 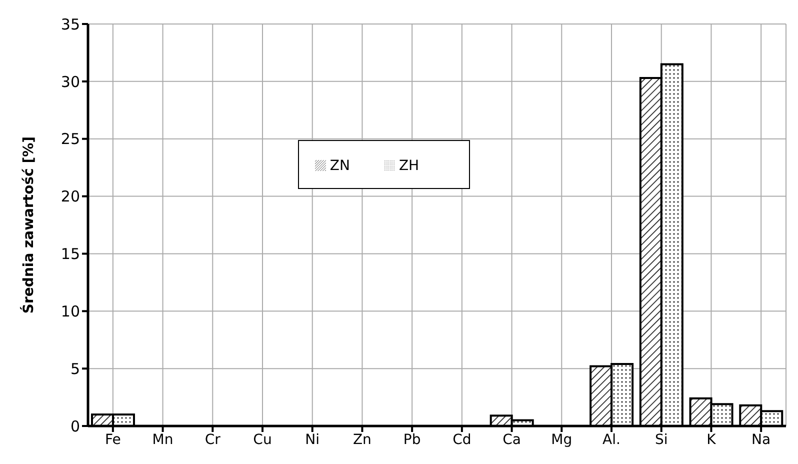 What do you see at coordinates (262, 440) in the screenshot?
I see `x-tick-label: Cu` at bounding box center [262, 440].